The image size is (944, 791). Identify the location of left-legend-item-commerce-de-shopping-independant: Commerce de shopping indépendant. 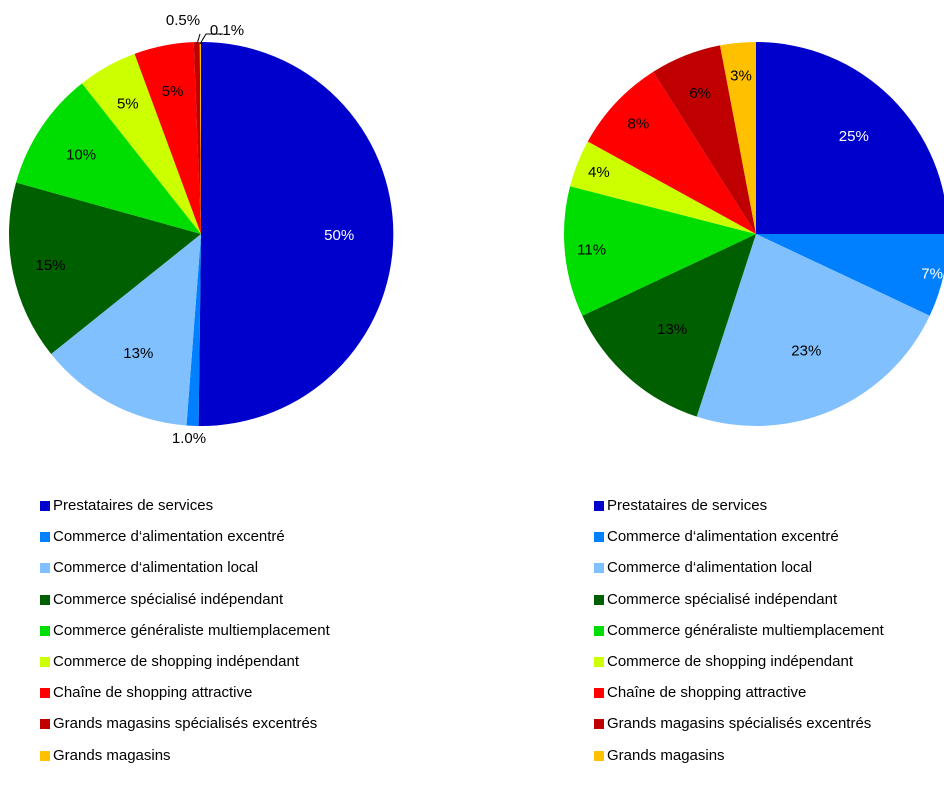
(185, 661).